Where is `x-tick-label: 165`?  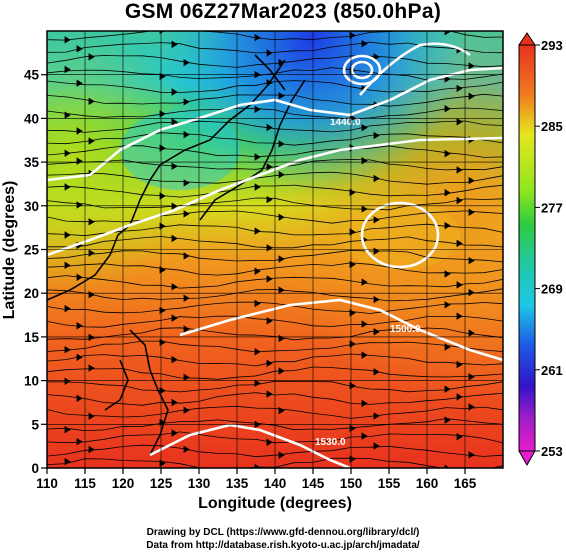 x-tick-label: 165 is located at coordinates (465, 483).